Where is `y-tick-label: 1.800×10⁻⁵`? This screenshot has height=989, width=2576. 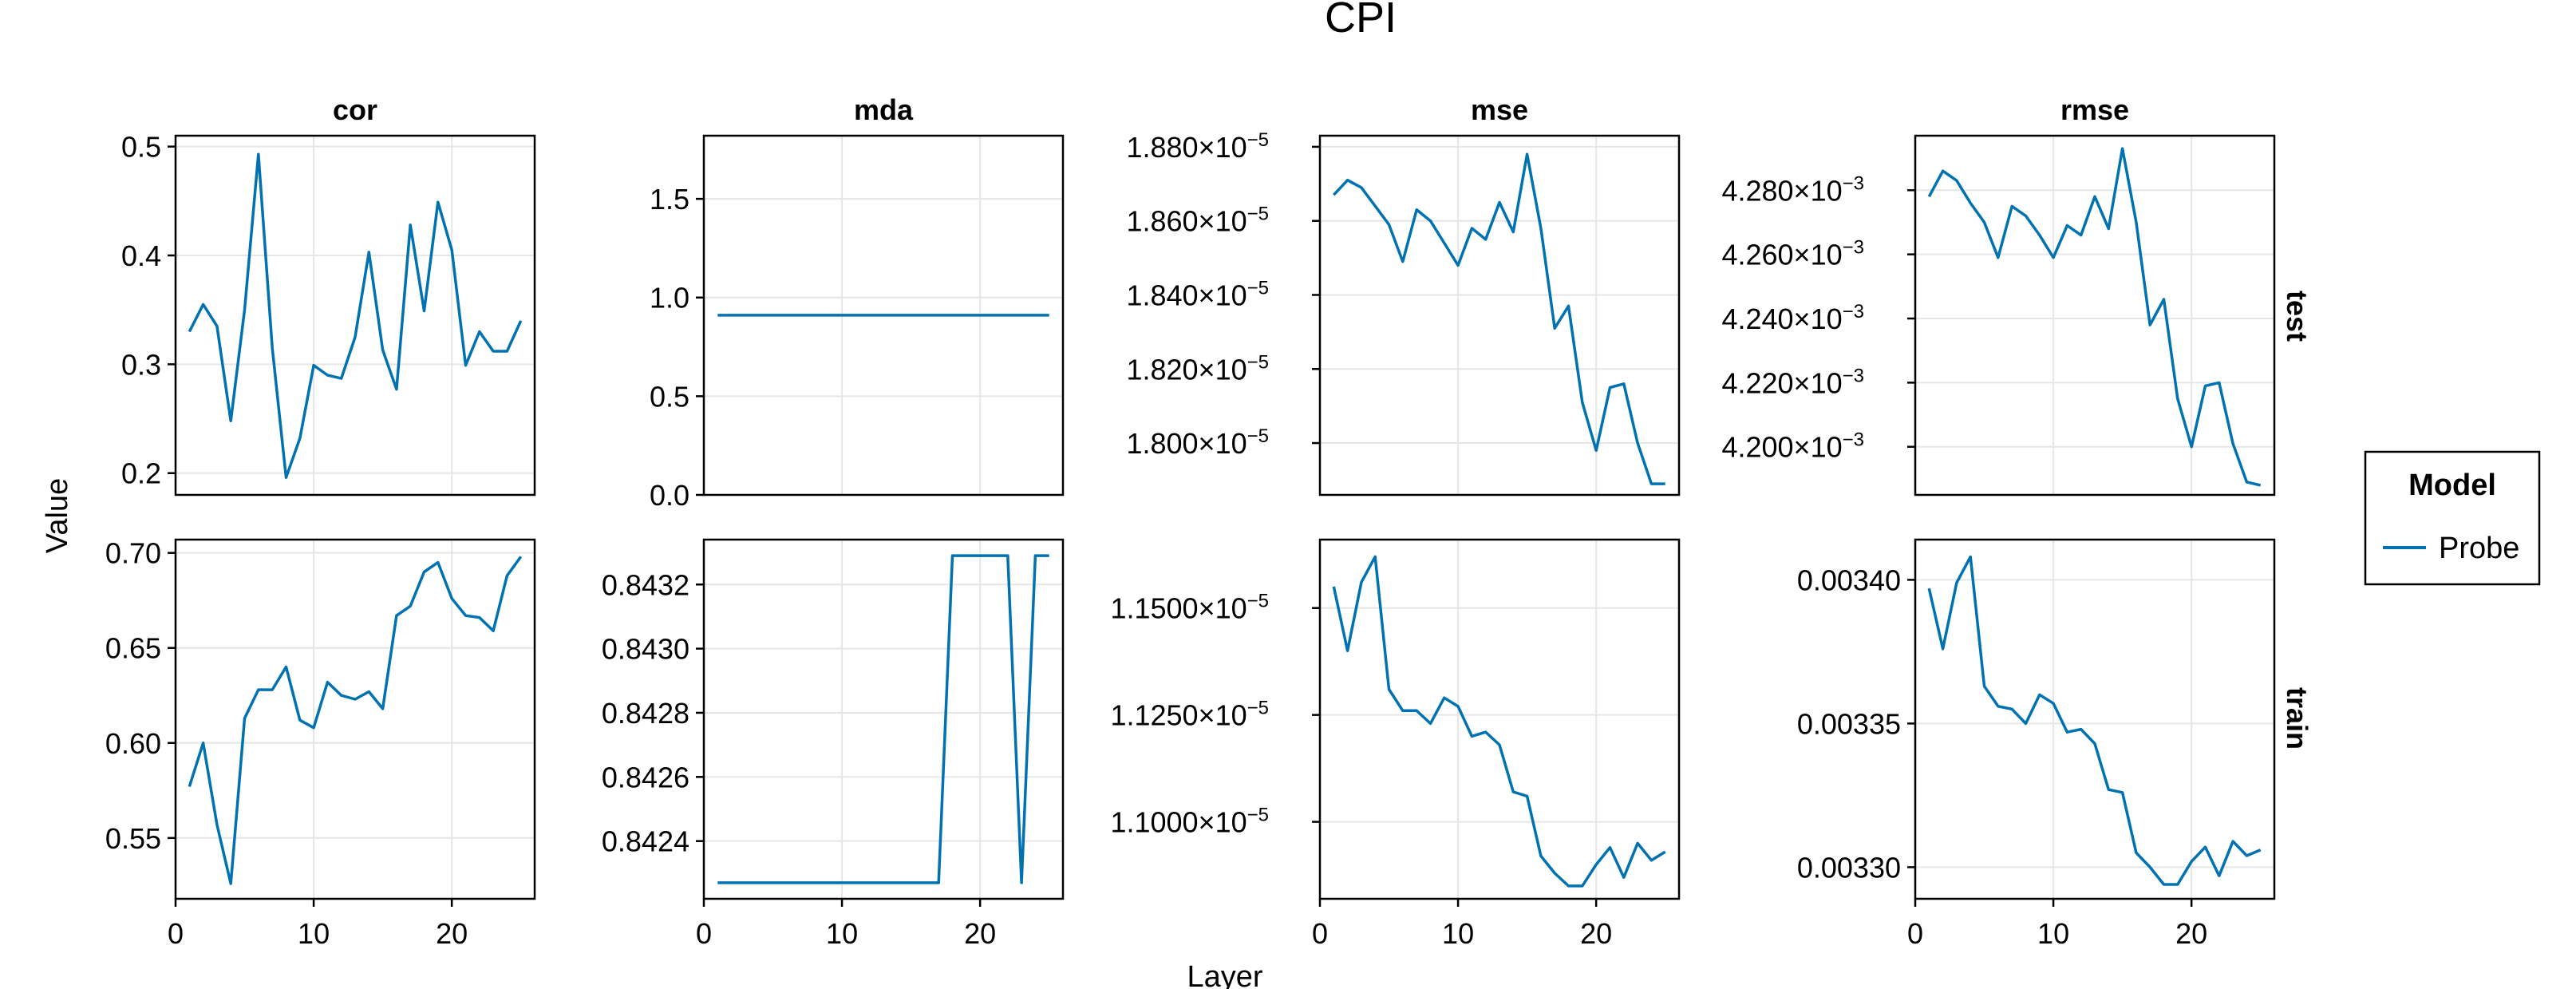
y-tick-label: 1.800×10⁻⁵ is located at coordinates (1197, 442).